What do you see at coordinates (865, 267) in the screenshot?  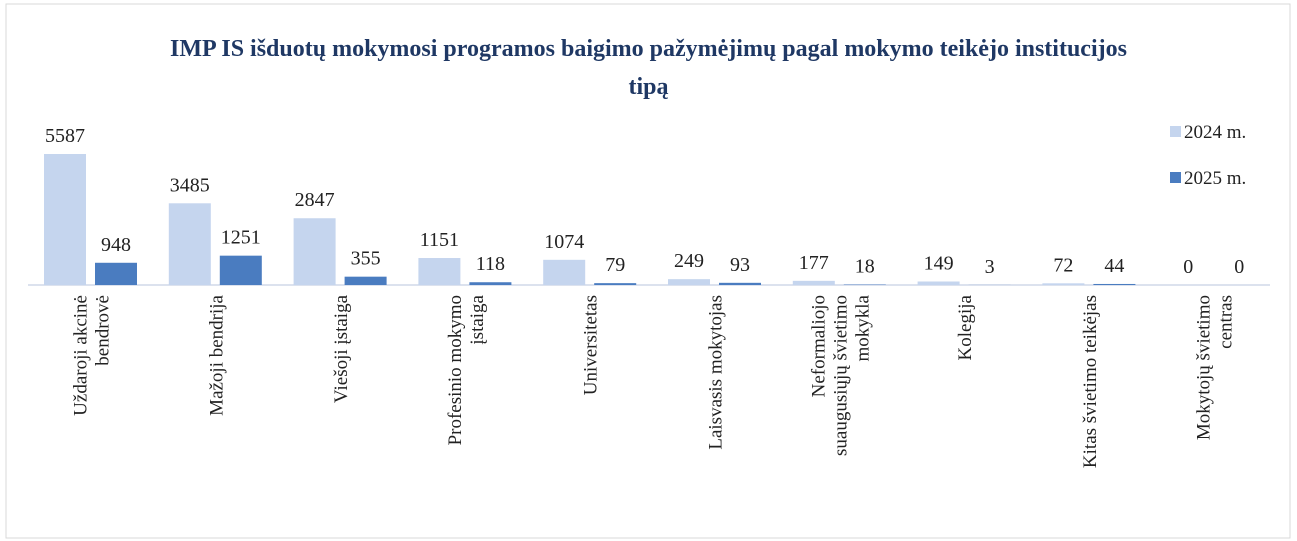 I see `value-label: 18` at bounding box center [865, 267].